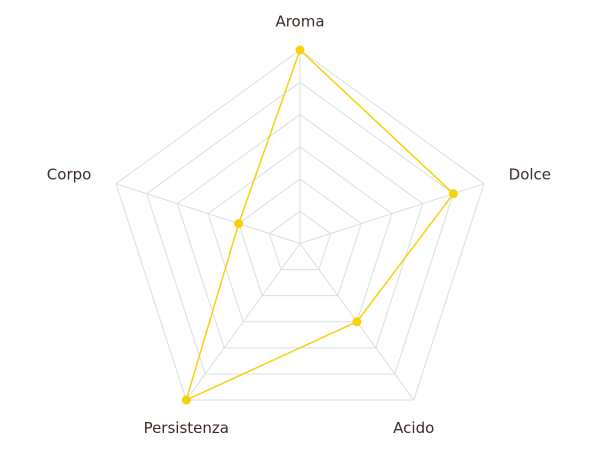 The height and width of the screenshot is (451, 600). Describe the element at coordinates (299, 22) in the screenshot. I see `axis-label: Aroma` at that location.